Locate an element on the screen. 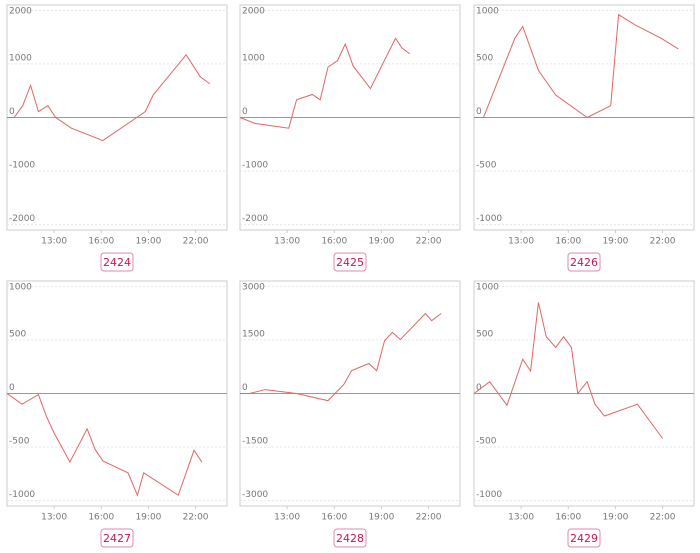 This screenshot has width=700, height=553. chart-button-label: 2428 is located at coordinates (350, 538).